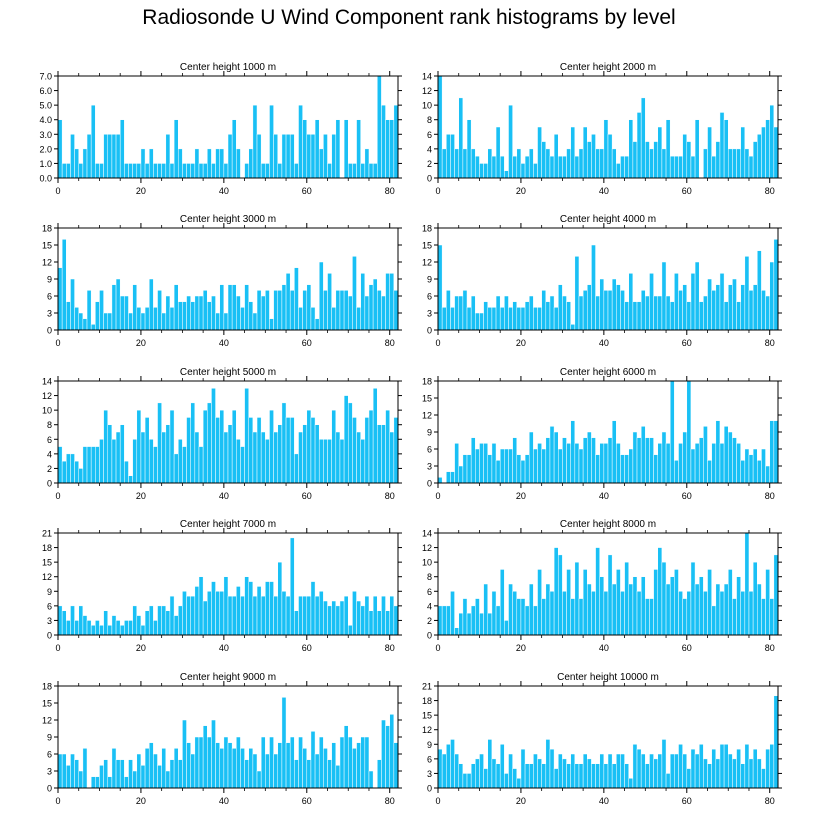  Describe the element at coordinates (427, 399) in the screenshot. I see `y-tick-label: 15` at that location.